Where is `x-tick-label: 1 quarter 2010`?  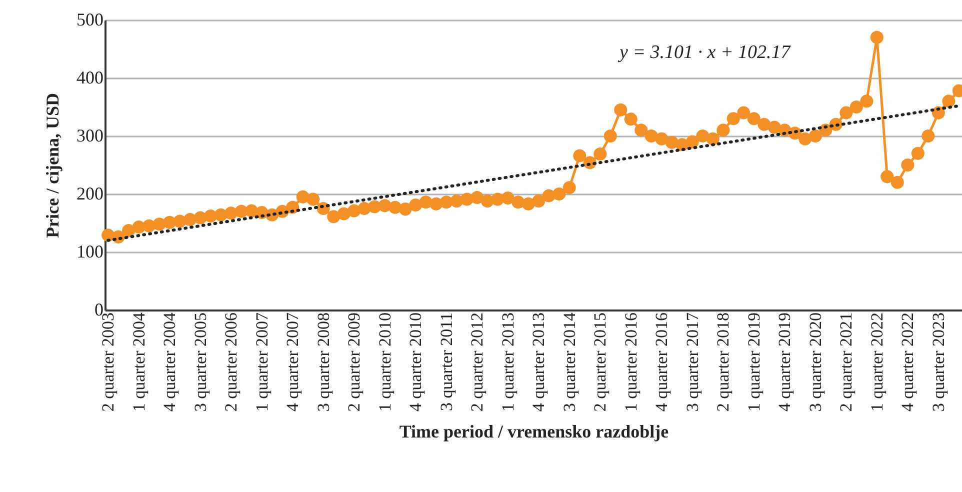 x-tick-label: 1 quarter 2010 is located at coordinates (384, 362).